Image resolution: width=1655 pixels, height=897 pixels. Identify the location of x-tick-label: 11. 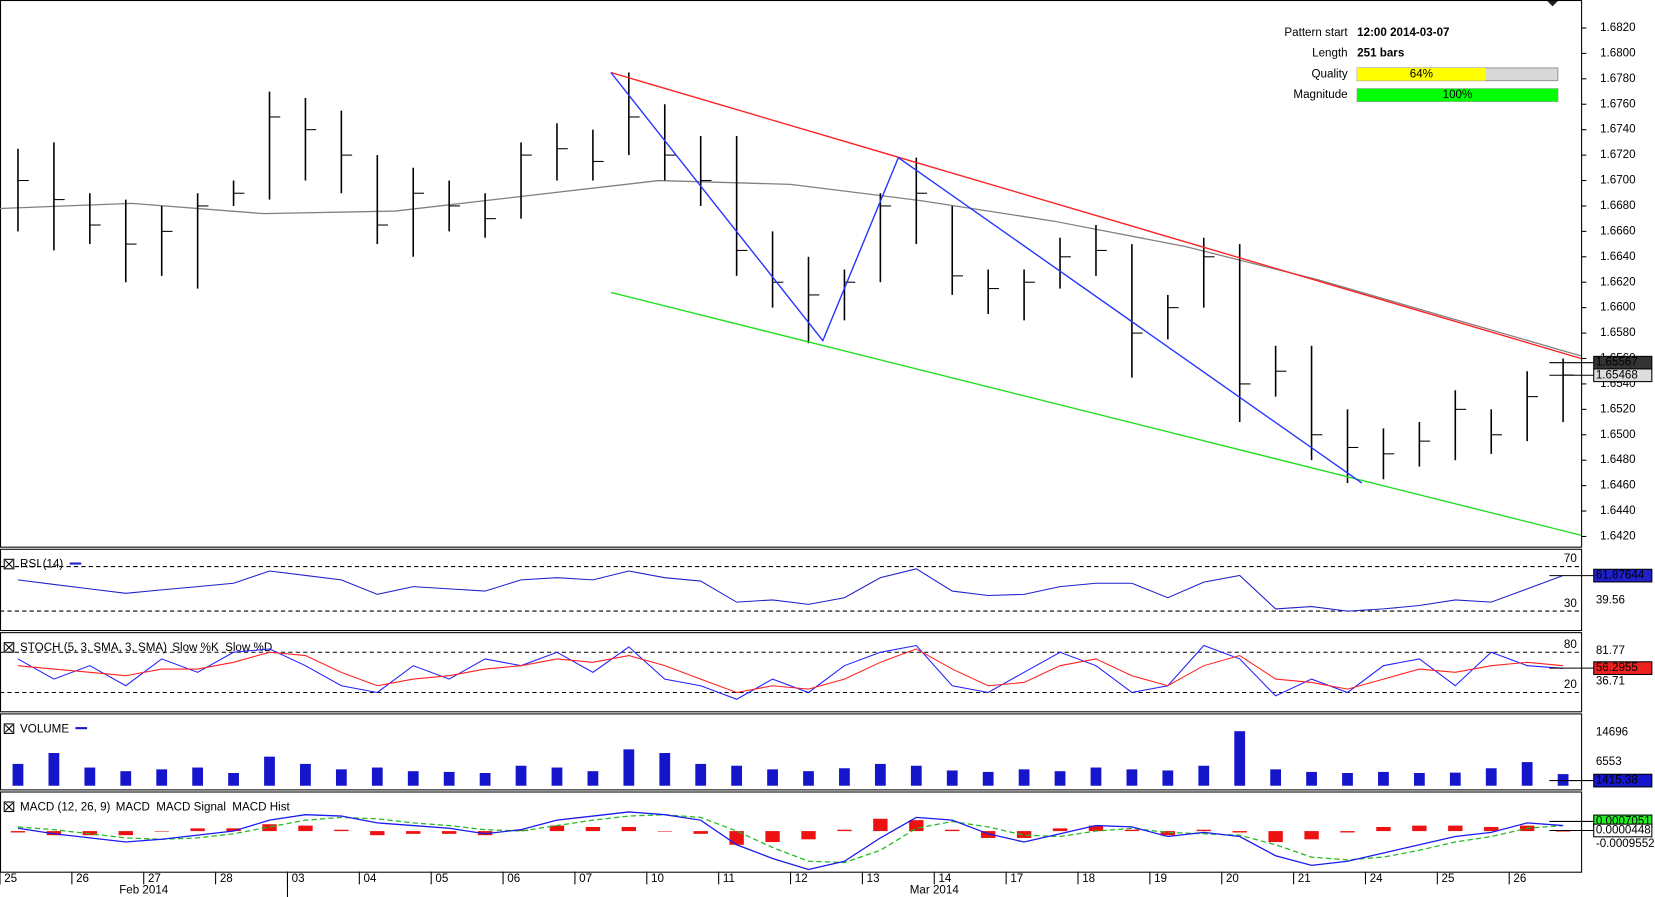
(729, 878).